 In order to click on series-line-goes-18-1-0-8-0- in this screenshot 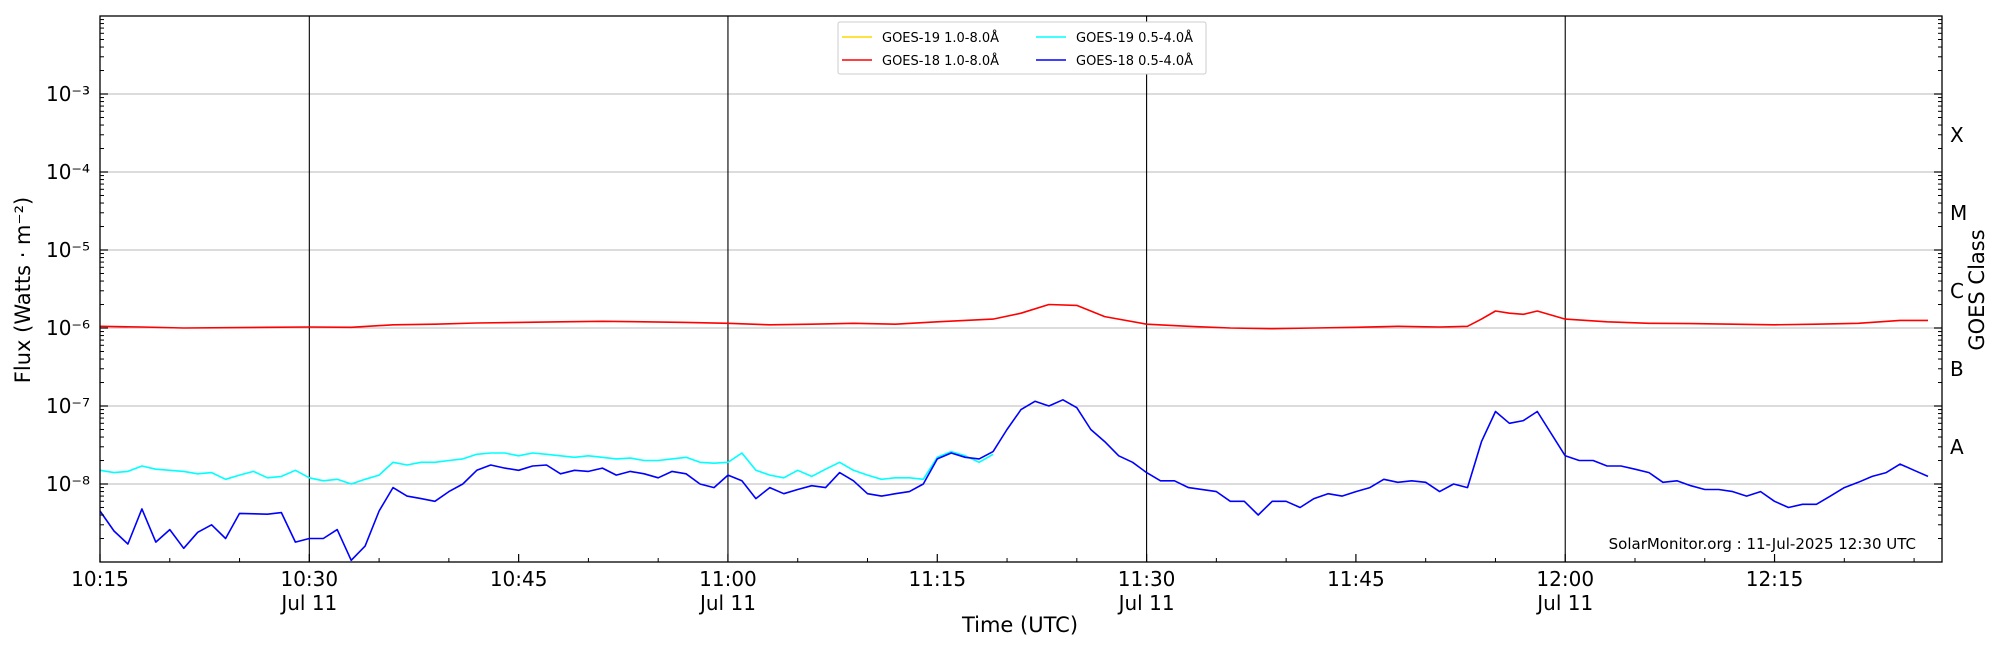, I will do `click(1013, 316)`.